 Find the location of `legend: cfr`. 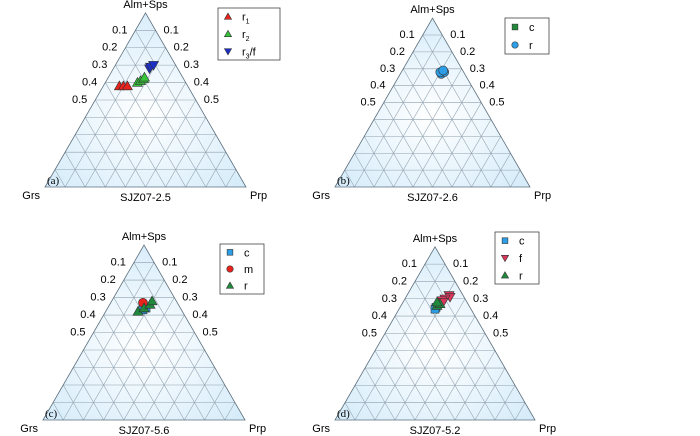

legend: cfr is located at coordinates (517, 258).